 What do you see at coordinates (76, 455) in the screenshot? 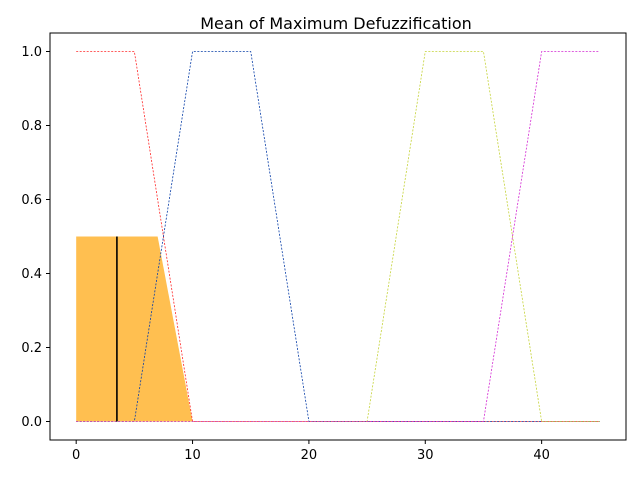
I see `x-tick-label: 0` at bounding box center [76, 455].